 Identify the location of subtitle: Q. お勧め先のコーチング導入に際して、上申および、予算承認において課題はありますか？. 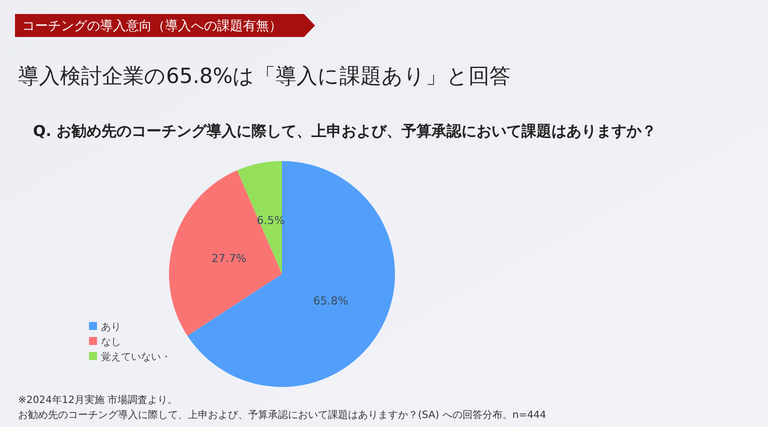
(345, 131).